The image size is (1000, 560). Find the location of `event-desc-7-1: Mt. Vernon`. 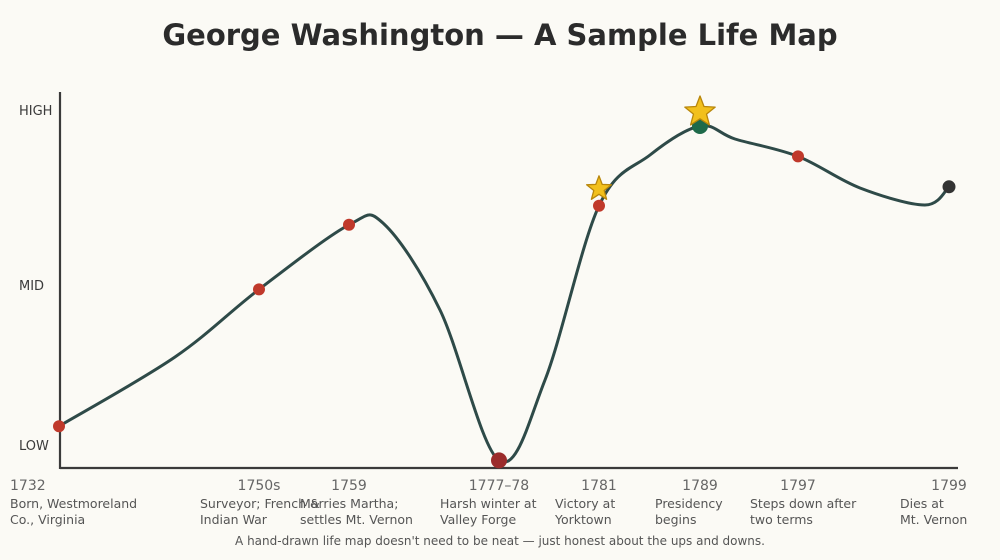

event-desc-7-1: Mt. Vernon is located at coordinates (933, 519).